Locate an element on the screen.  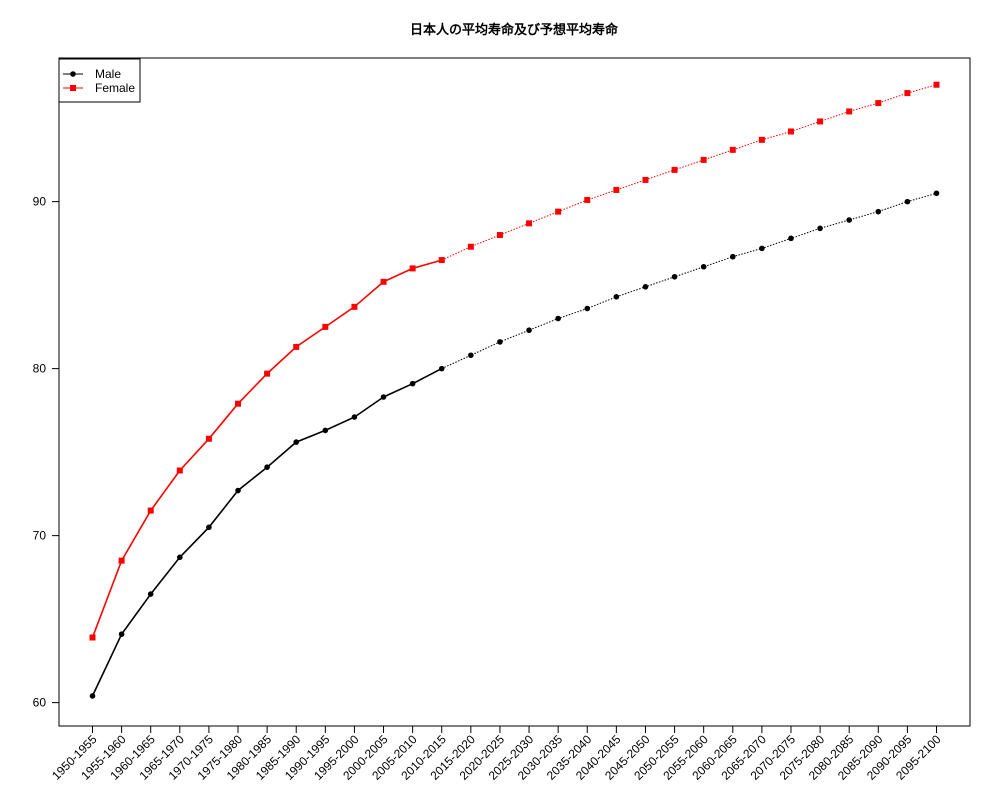
legend-marker-female is located at coordinates (73, 88).